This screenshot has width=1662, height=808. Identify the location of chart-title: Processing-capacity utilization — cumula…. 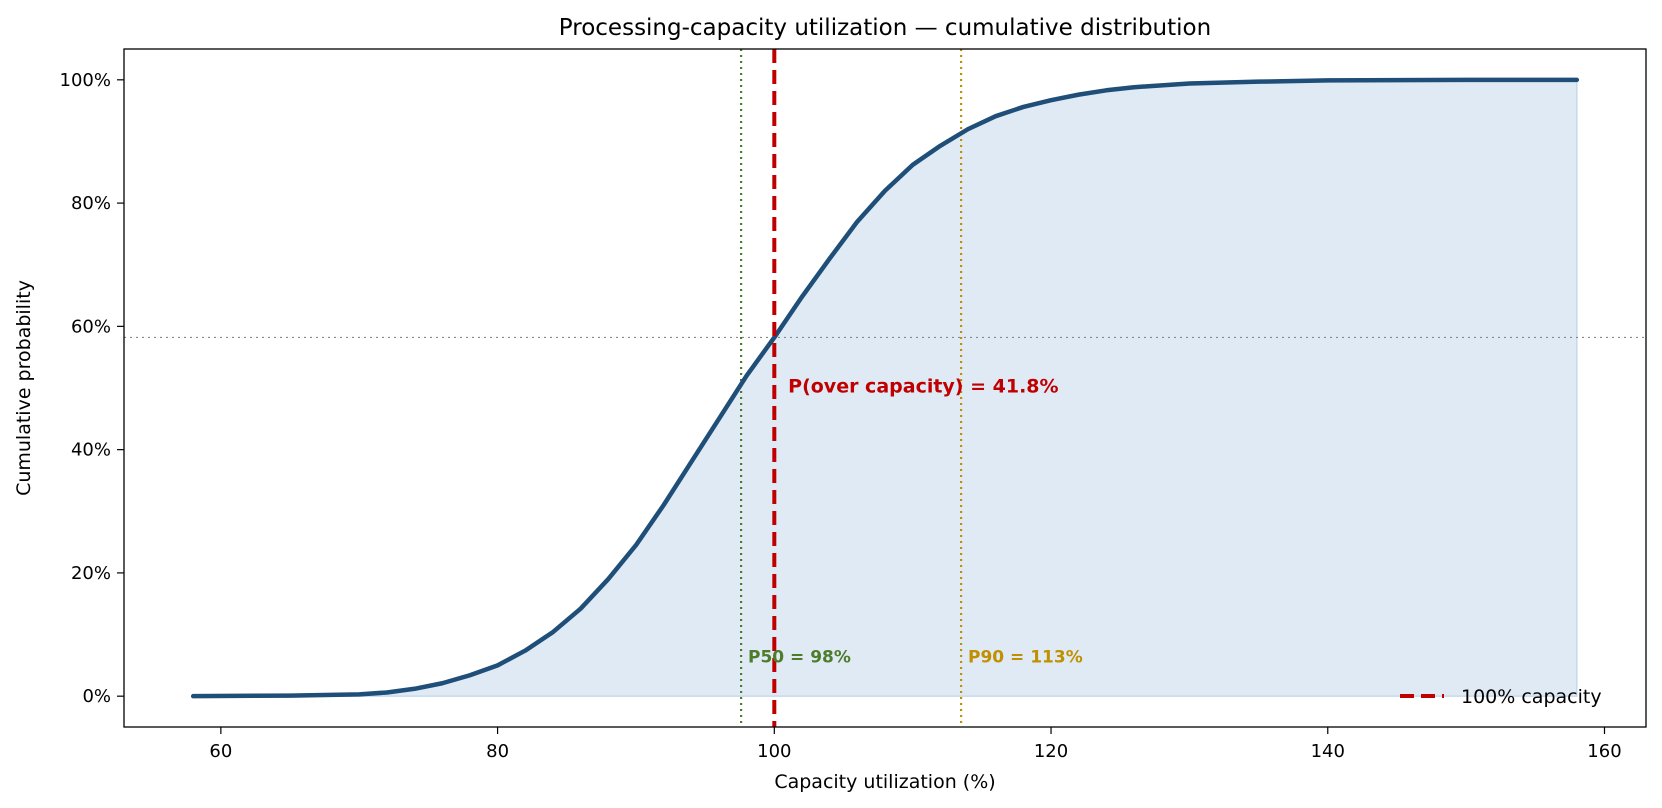
(885, 28).